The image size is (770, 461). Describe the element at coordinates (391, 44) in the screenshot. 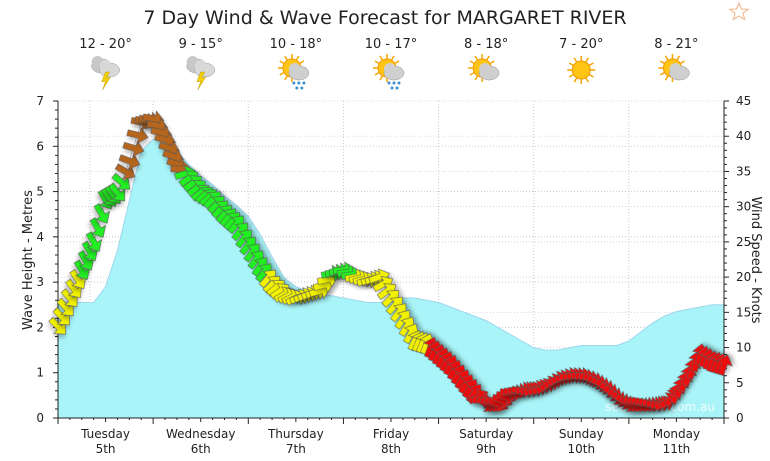

I see `day-temperature: 10 - 17°` at that location.